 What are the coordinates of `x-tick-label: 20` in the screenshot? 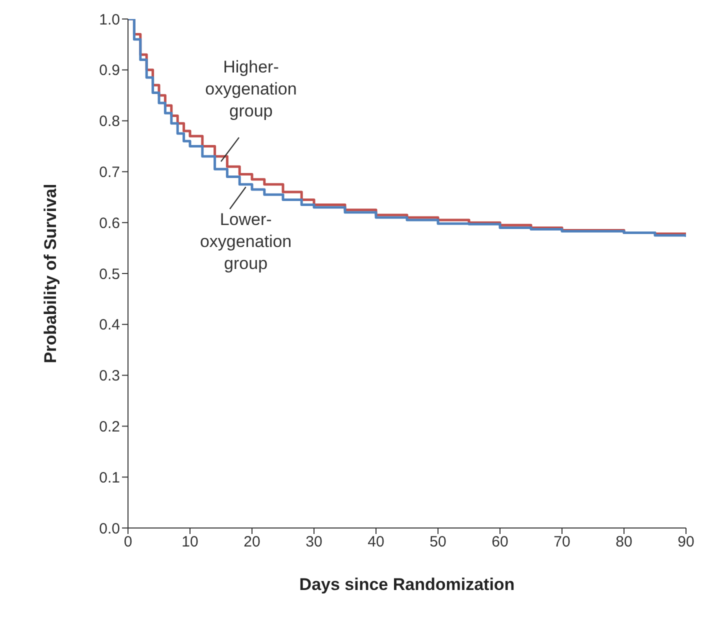 It's located at (252, 542).